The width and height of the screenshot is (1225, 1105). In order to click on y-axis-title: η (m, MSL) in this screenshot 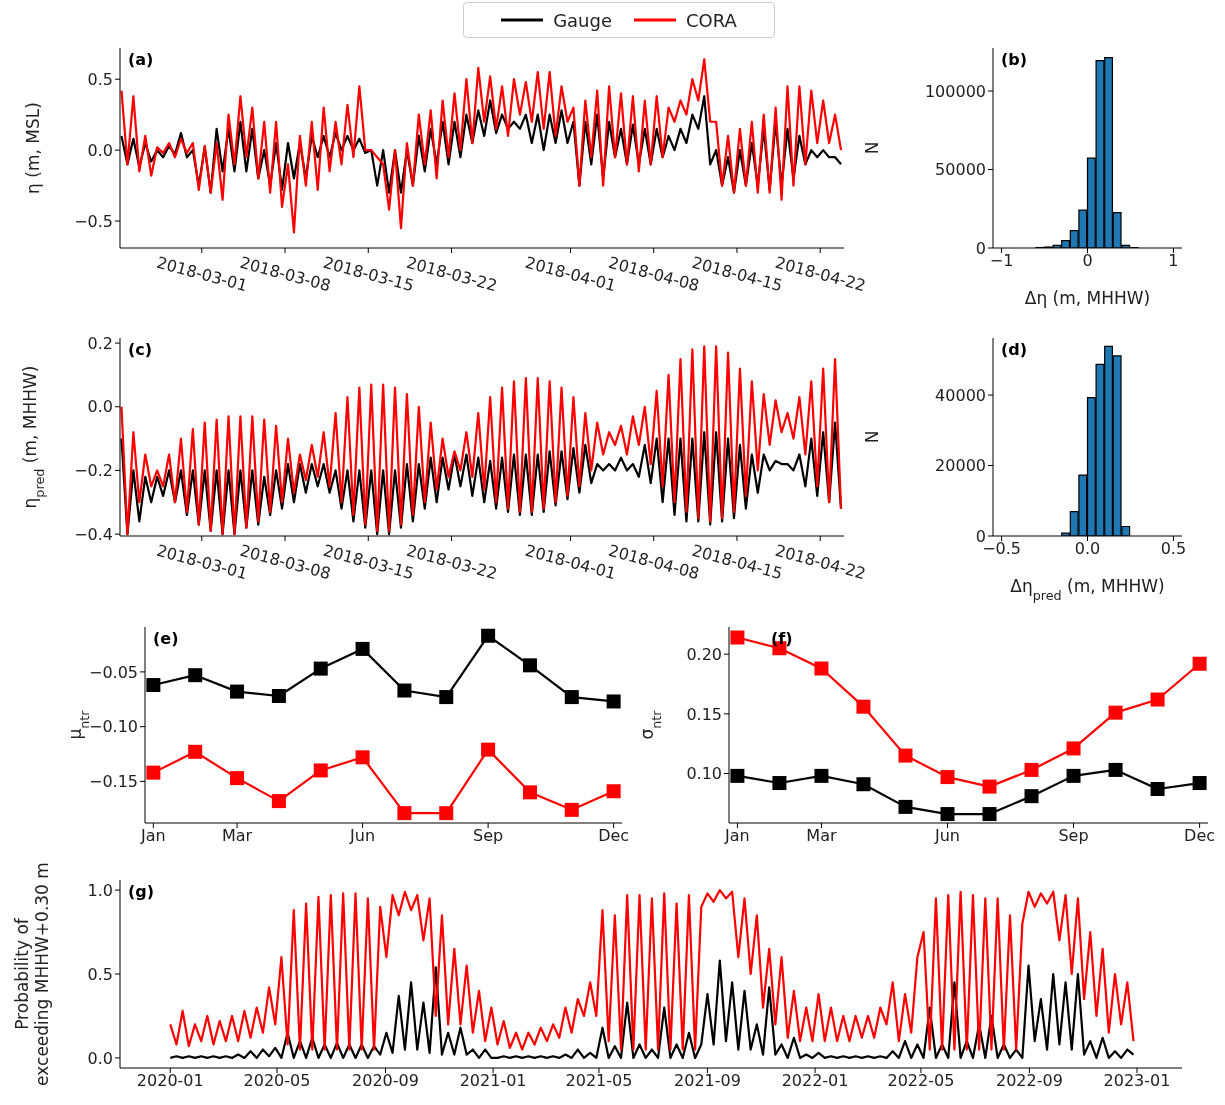, I will do `click(33, 148)`.